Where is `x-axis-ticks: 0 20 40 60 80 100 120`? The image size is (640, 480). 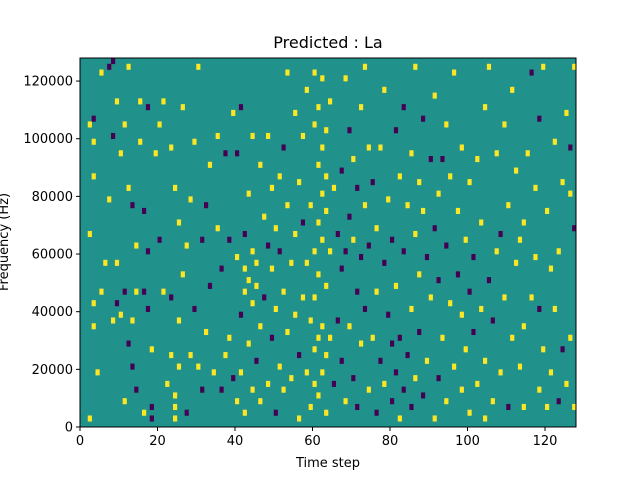
x-axis-ticks: 0 20 40 60 80 100 120 is located at coordinates (316, 438).